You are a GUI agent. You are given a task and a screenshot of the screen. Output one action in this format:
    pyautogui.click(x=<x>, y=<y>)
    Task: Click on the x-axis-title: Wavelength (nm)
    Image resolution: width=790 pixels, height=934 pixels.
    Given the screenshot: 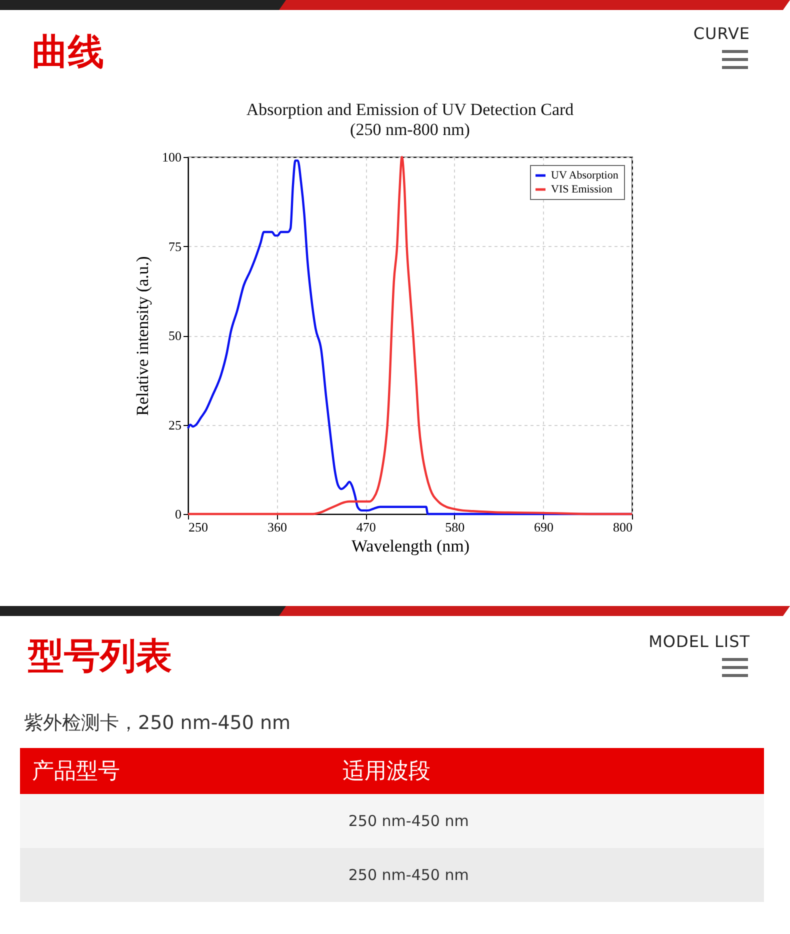 What is the action you would take?
    pyautogui.click(x=410, y=546)
    